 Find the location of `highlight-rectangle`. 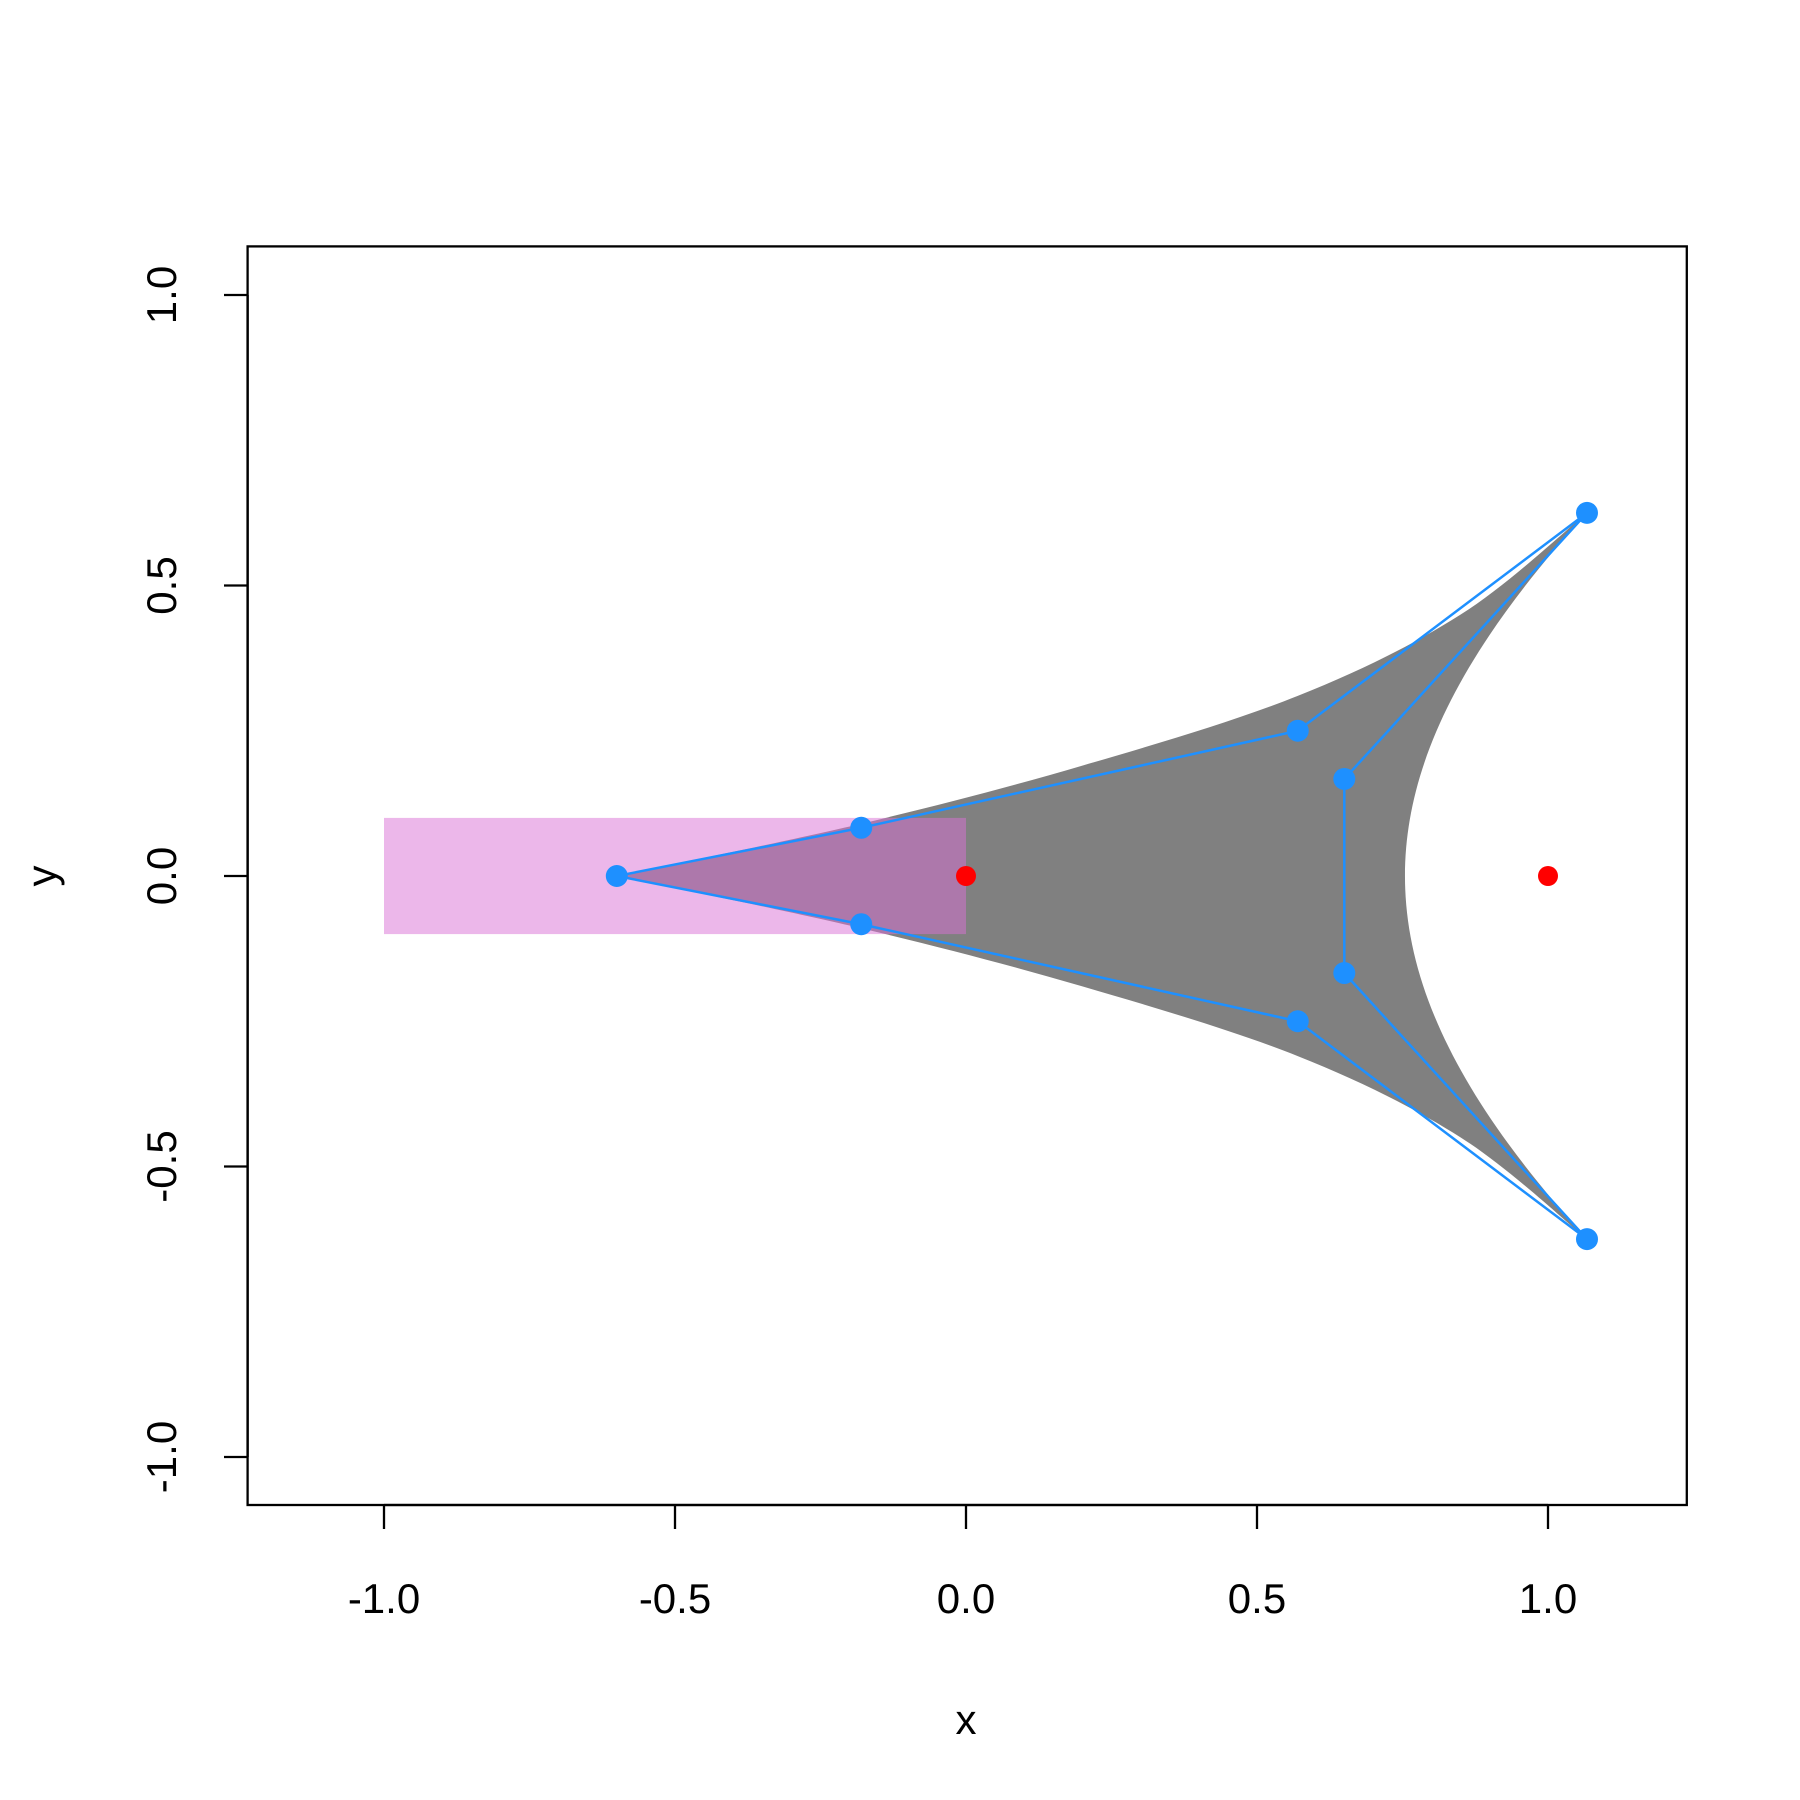

highlight-rectangle is located at coordinates (675, 876).